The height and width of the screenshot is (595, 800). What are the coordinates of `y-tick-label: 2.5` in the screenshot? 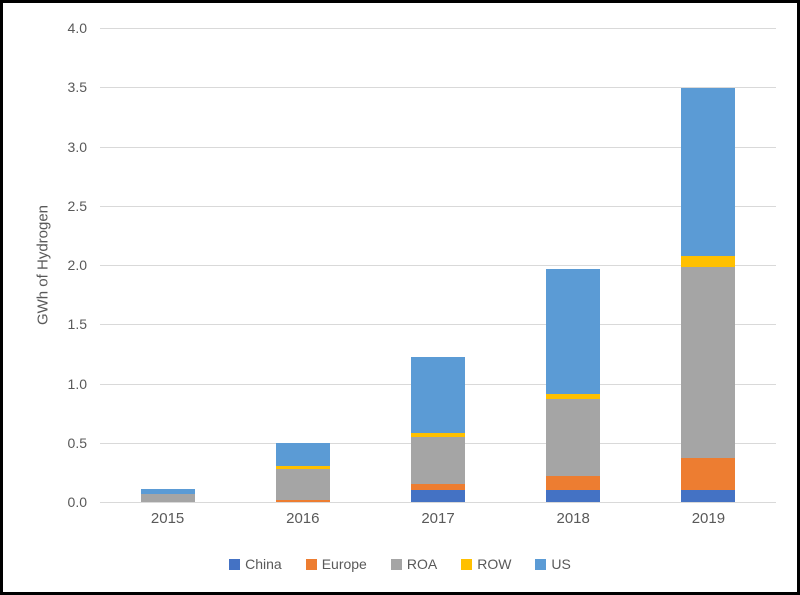 It's located at (77, 205).